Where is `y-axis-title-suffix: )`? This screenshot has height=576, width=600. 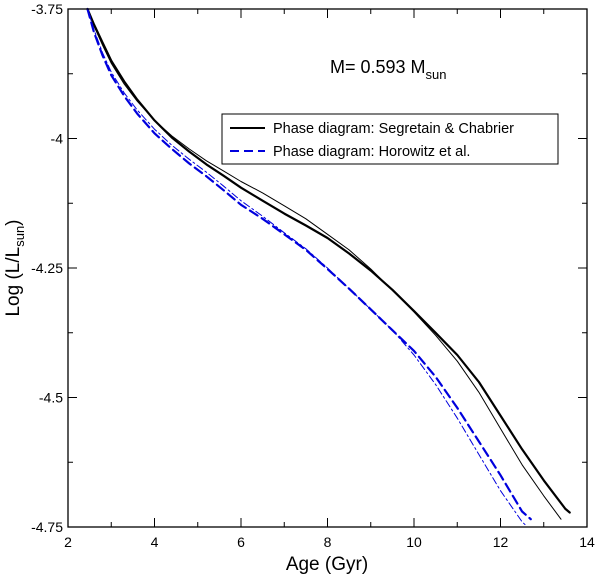
y-axis-title-suffix: ) is located at coordinates (13, 222).